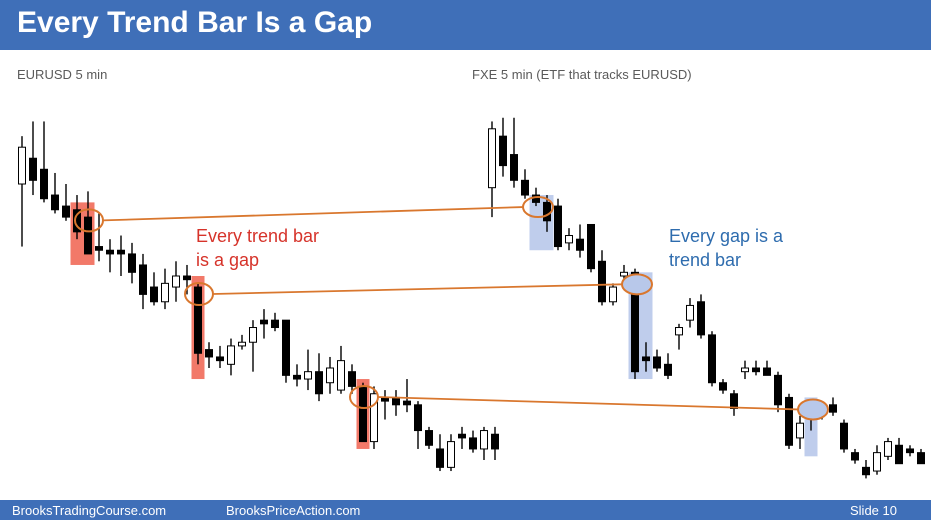 The width and height of the screenshot is (931, 520). Describe the element at coordinates (258, 236) in the screenshot. I see `left-annotation-line-1: Every trend bar` at that location.